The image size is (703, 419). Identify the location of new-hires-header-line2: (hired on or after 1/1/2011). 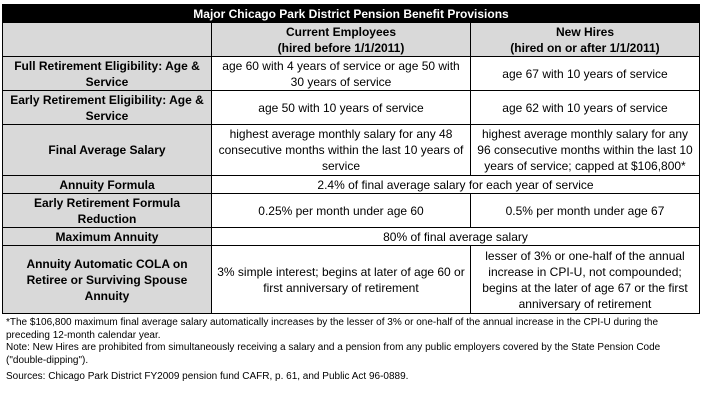
(585, 47).